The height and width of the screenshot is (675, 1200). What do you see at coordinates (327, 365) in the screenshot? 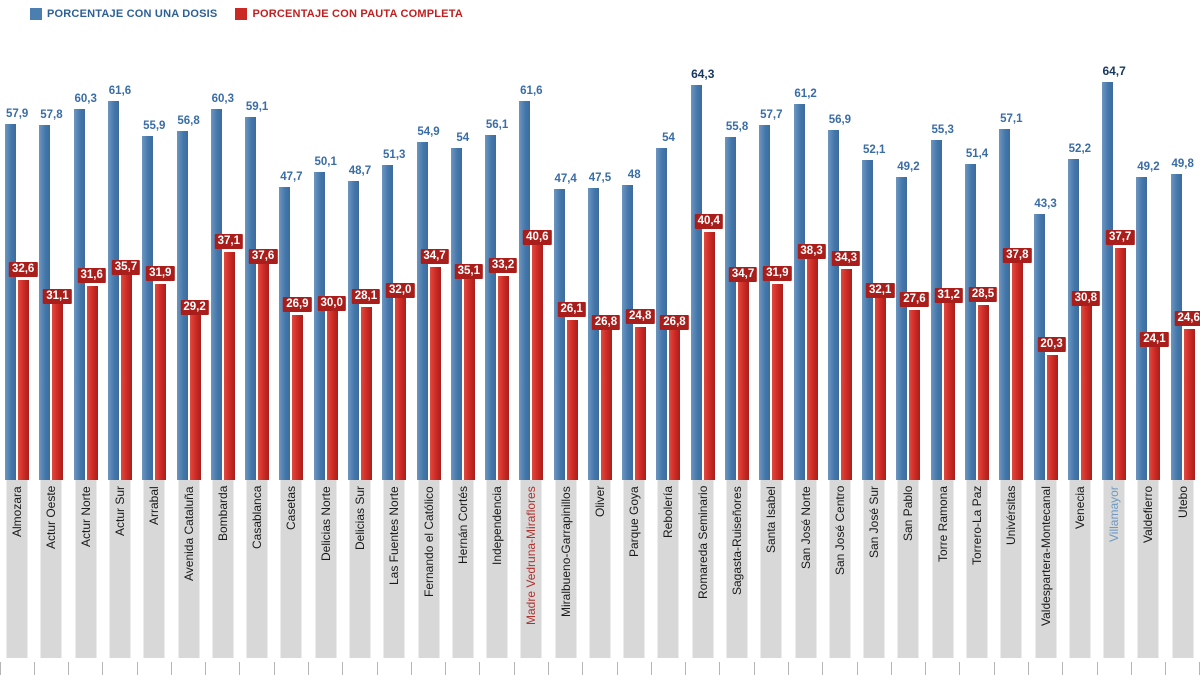
I see `chart-column: 50,1 30,0 Delicias Norte` at bounding box center [327, 365].